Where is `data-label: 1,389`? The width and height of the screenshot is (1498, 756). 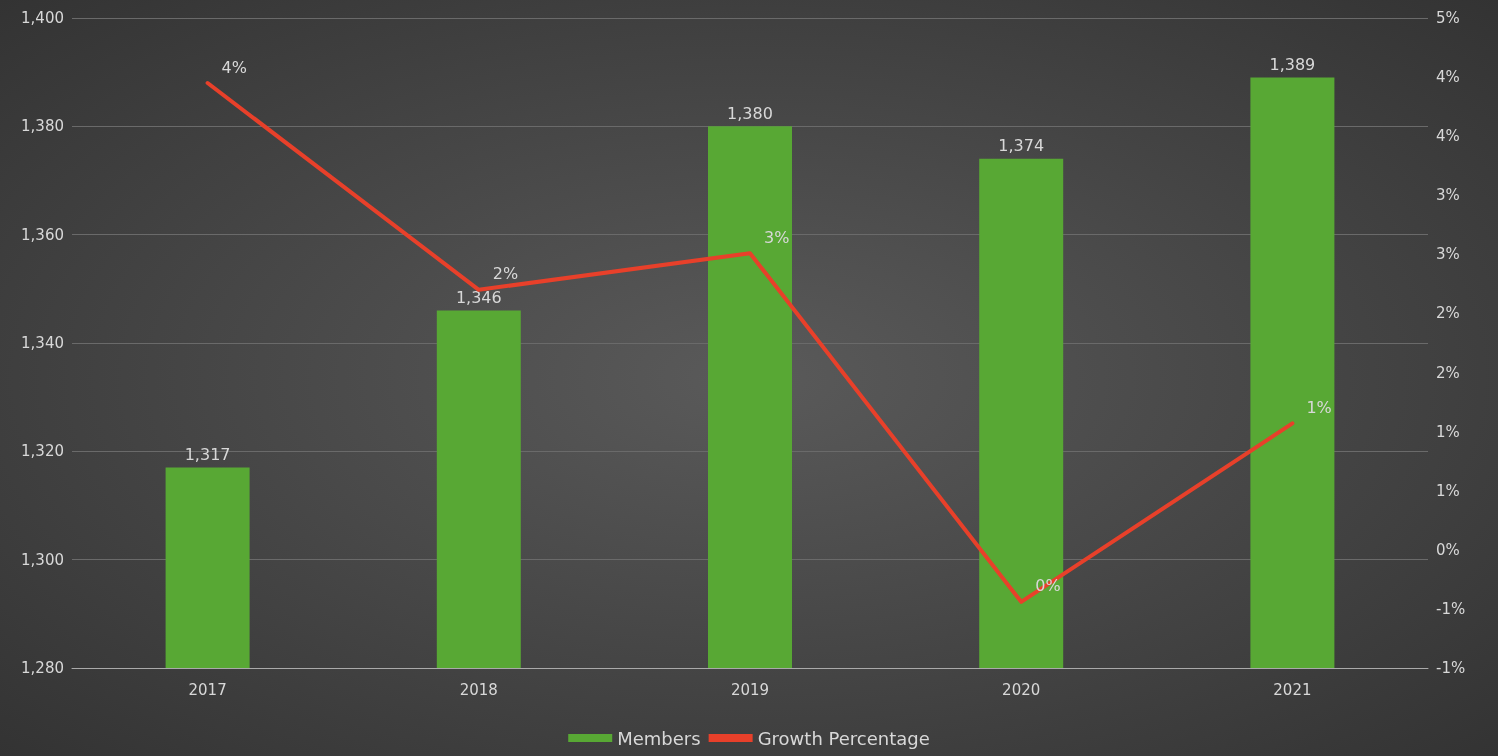 data-label: 1,389 is located at coordinates (1292, 65).